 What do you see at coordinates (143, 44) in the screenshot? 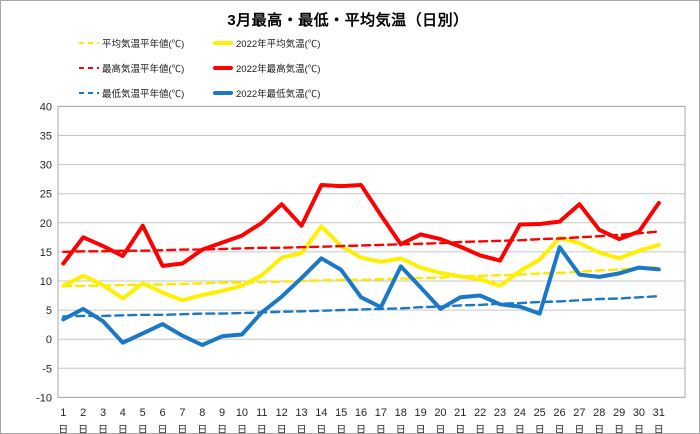
I see `legend-label: 平均気温平年値(℃)` at bounding box center [143, 44].